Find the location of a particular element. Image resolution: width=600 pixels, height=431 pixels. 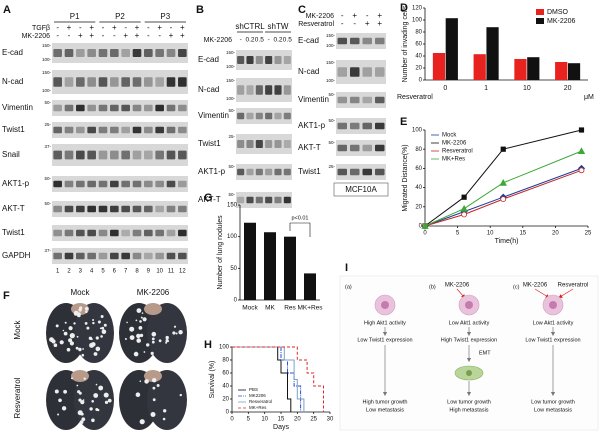

step-text: Low Twist1 expression is located at coordinates (552, 340).